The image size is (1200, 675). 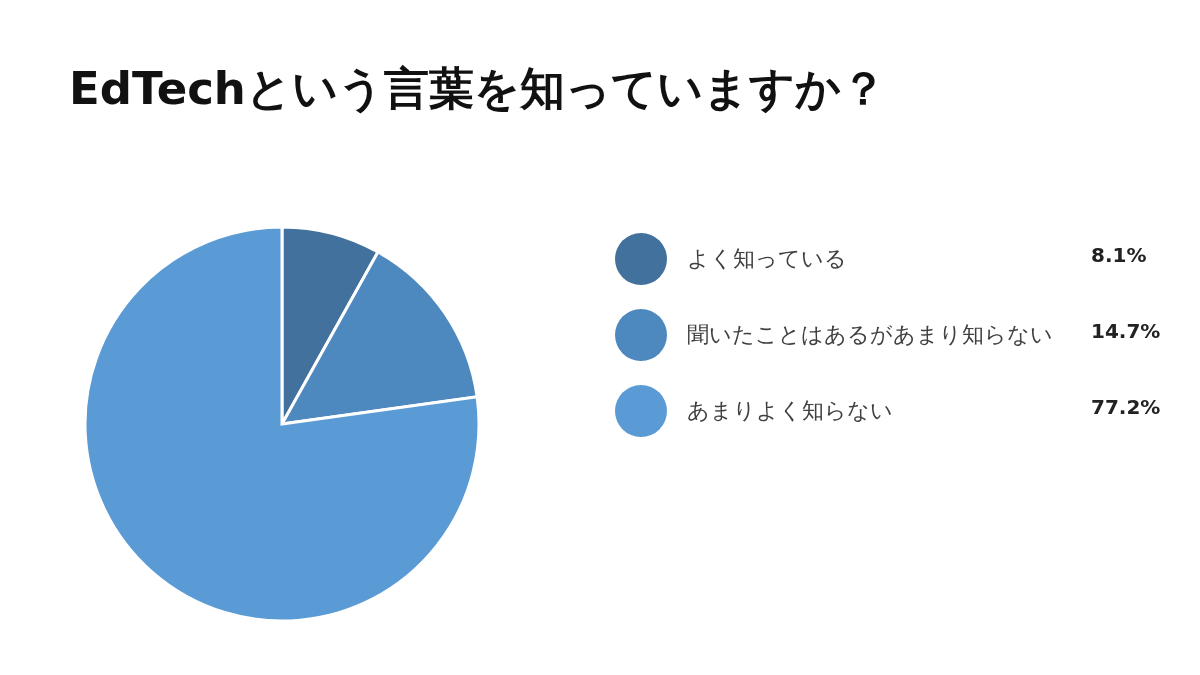 What do you see at coordinates (1126, 407) in the screenshot?
I see `data-label: 77.2%` at bounding box center [1126, 407].